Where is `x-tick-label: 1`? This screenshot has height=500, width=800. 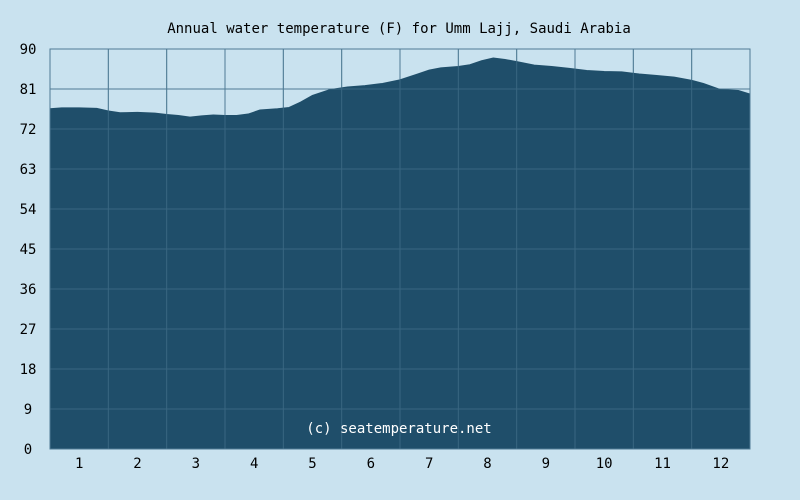
x-tick-label: 1 is located at coordinates (79, 464).